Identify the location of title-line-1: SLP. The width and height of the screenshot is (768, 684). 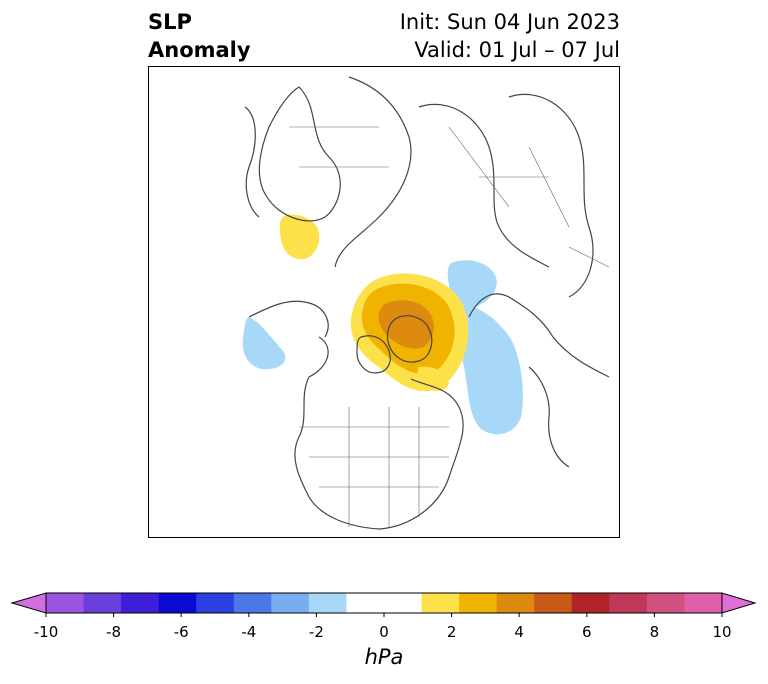
(170, 22).